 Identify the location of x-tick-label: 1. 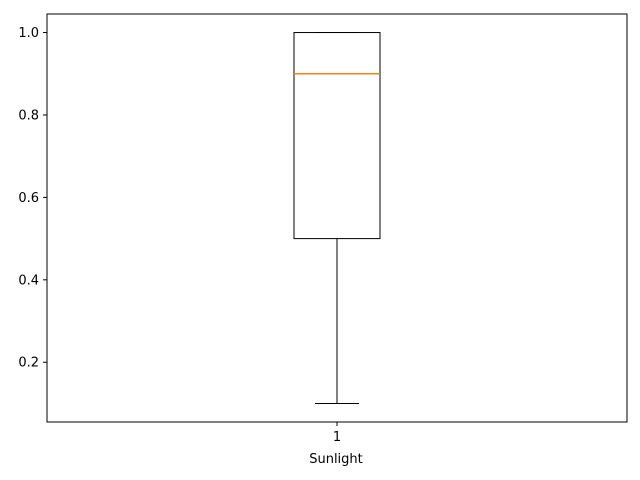
(337, 437).